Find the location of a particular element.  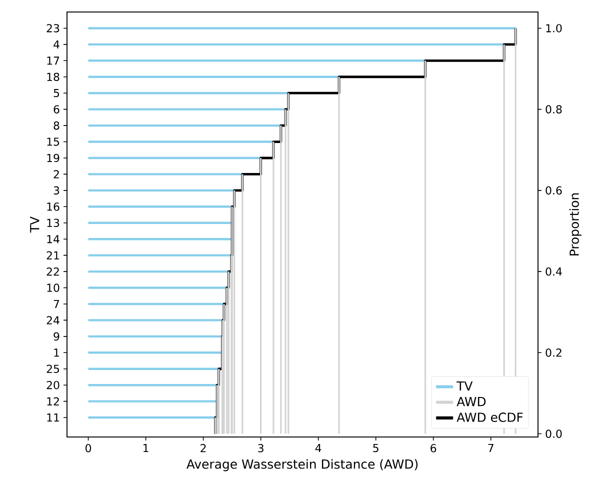

y-tick-label: 7 is located at coordinates (57, 304).